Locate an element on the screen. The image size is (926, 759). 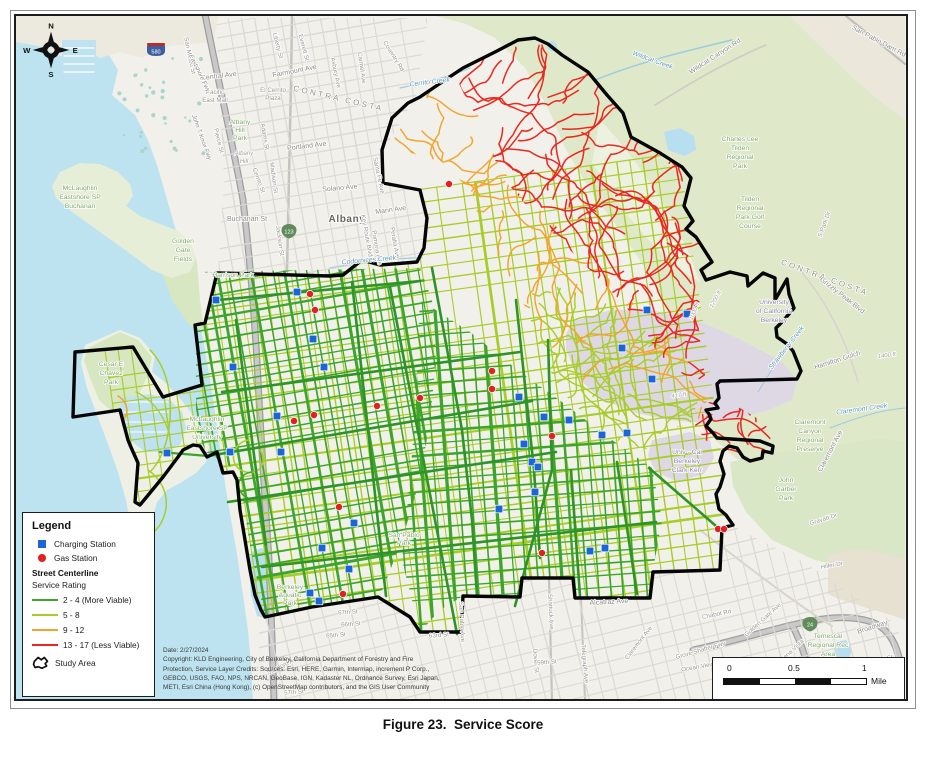
street-centerline-header: Street Centerline is located at coordinates (65, 573).